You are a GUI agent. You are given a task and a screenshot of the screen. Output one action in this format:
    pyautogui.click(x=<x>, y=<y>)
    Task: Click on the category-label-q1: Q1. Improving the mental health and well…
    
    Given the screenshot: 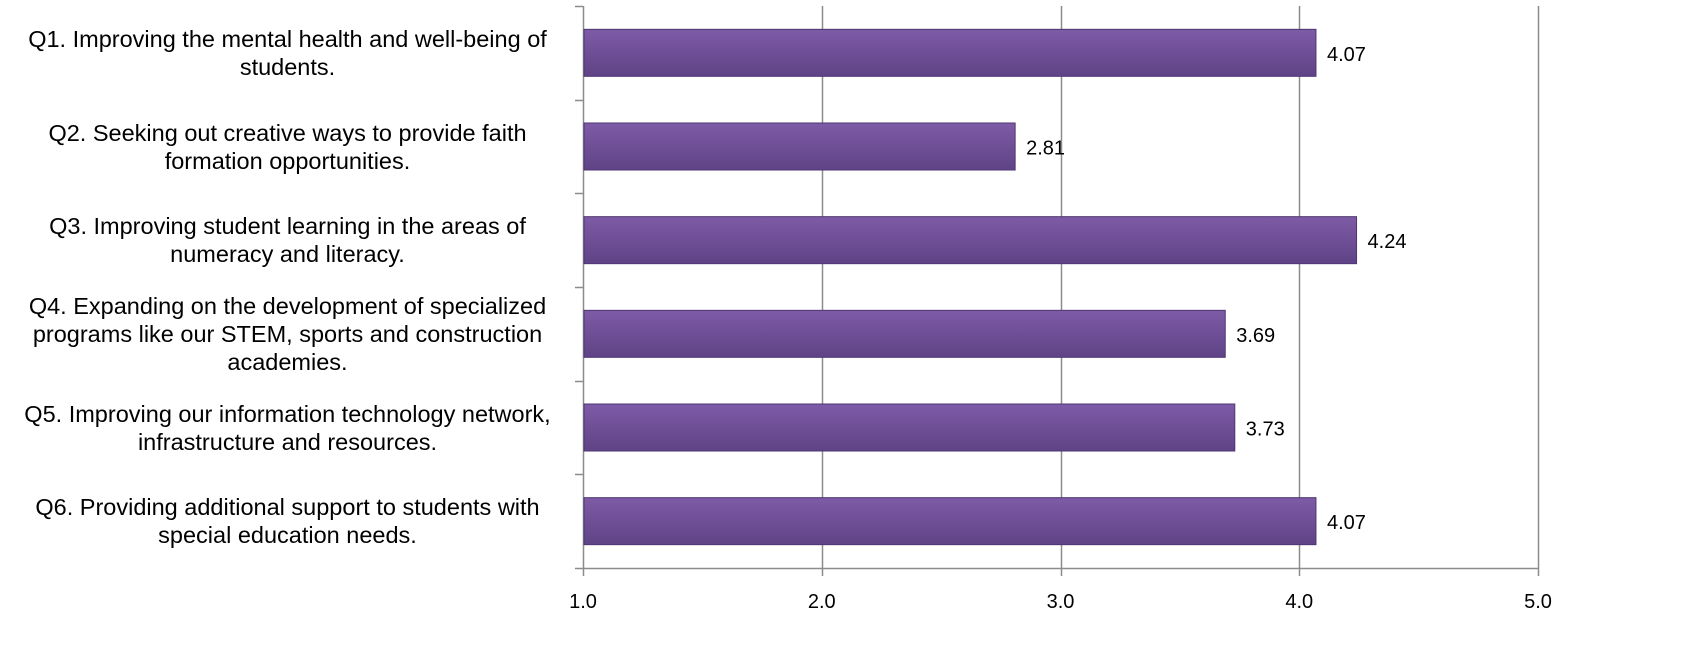 What is the action you would take?
    pyautogui.click(x=287, y=53)
    